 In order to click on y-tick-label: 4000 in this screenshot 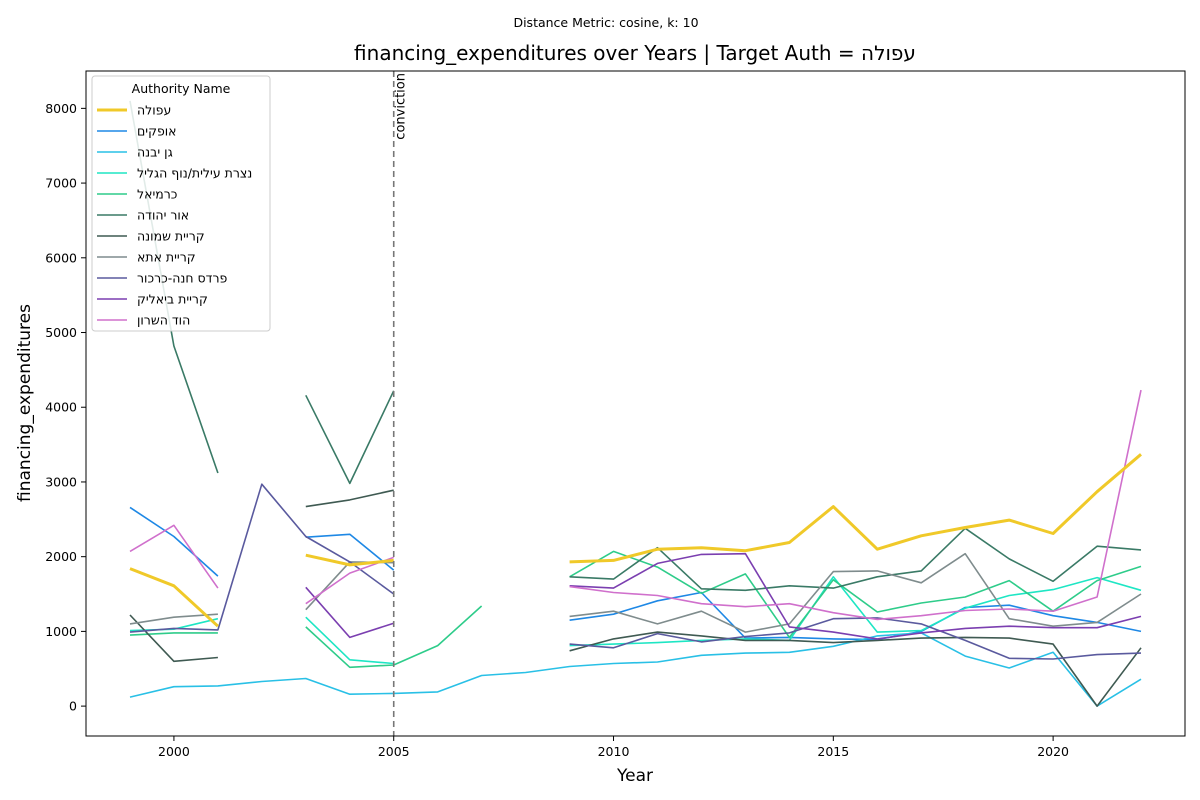, I will do `click(61, 407)`.